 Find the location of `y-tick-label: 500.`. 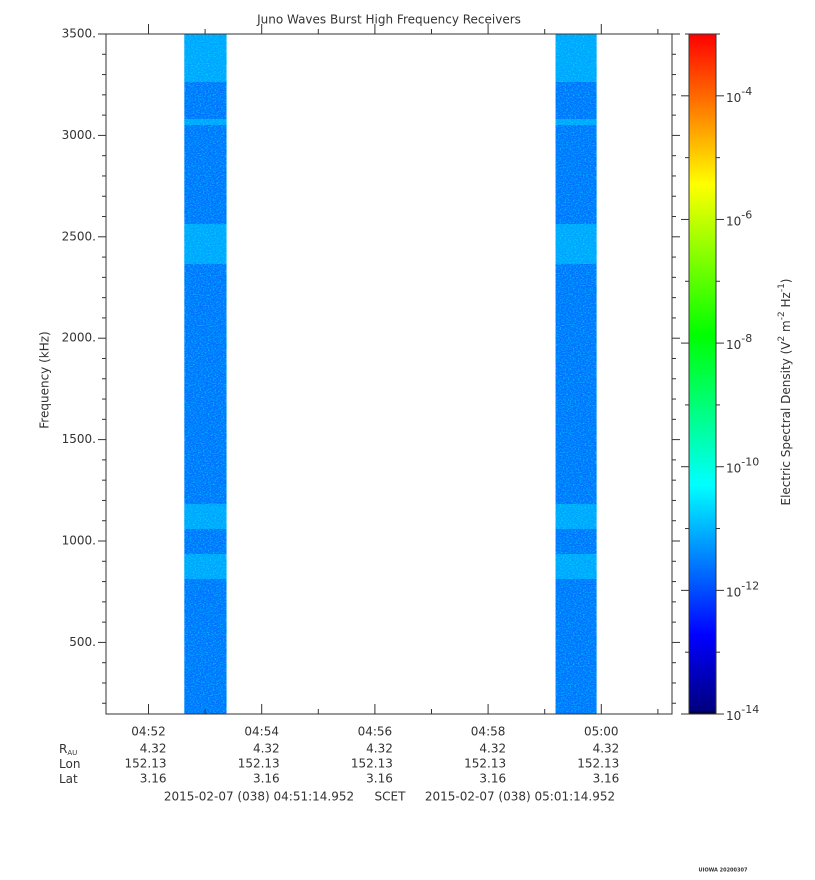

y-tick-label: 500. is located at coordinates (82, 642).